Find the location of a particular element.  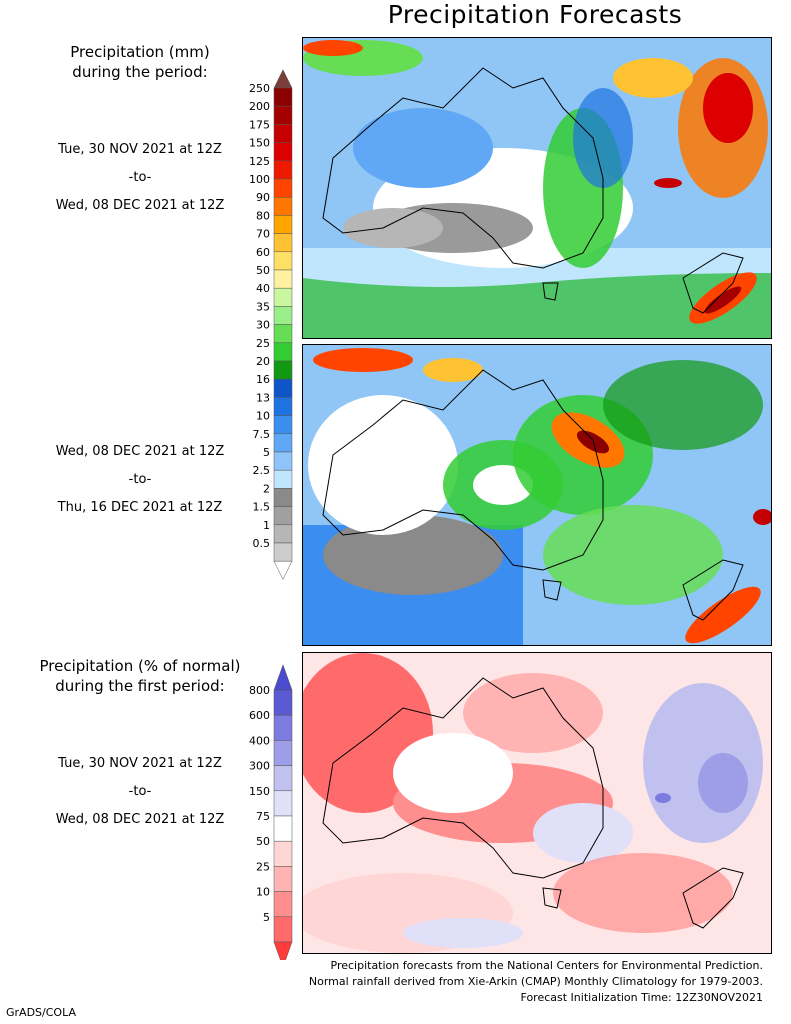

mm-colorbar-tick-label: 13 is located at coordinates (263, 397).